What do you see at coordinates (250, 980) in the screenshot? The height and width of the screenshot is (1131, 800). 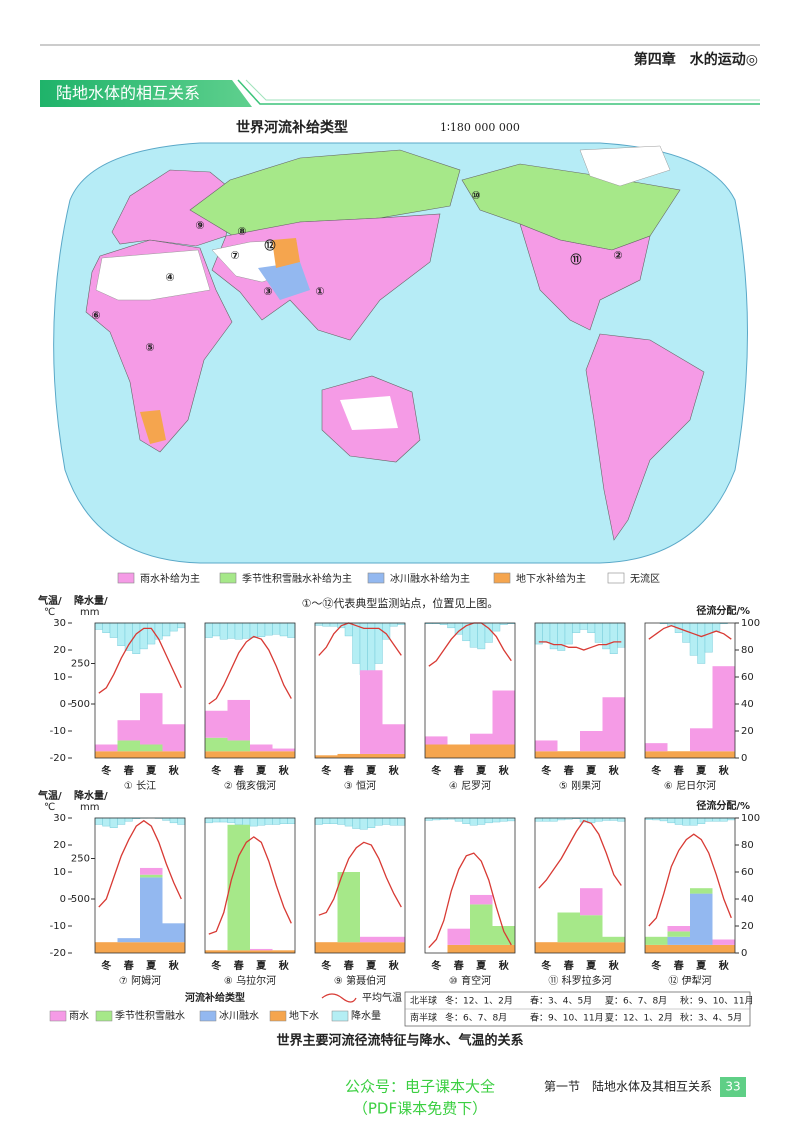 I see `chart-name: ⑧ 乌拉尔河` at bounding box center [250, 980].